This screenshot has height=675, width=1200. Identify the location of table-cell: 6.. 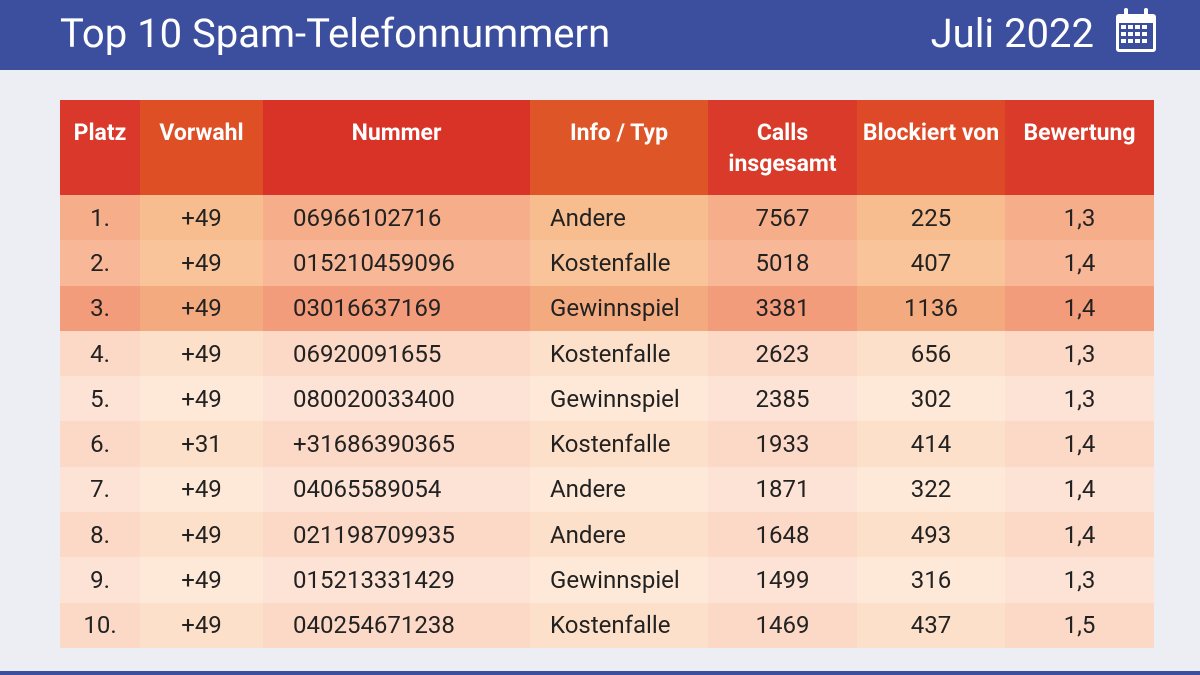
(100, 444).